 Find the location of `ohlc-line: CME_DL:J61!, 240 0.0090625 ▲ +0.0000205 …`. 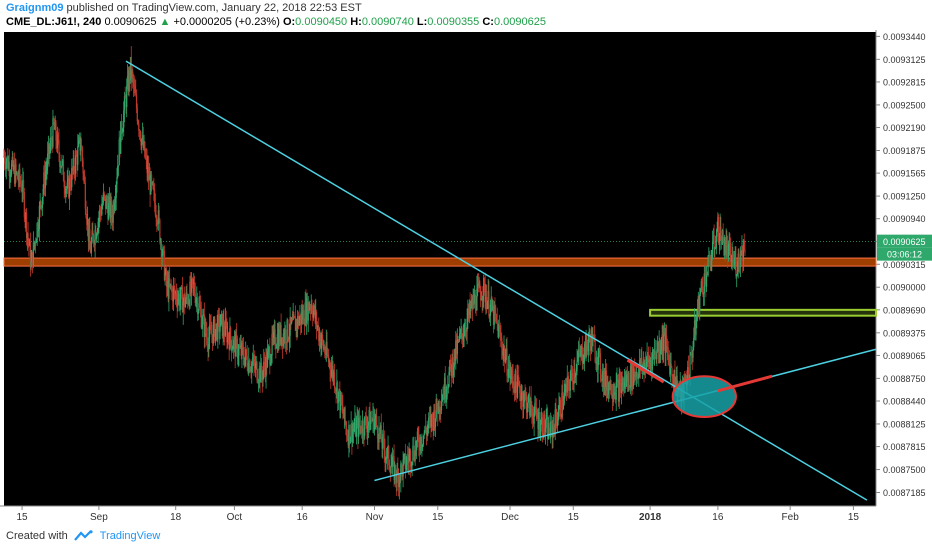

ohlc-line: CME_DL:J61!, 240 0.0090625 ▲ +0.0000205 … is located at coordinates (276, 22).